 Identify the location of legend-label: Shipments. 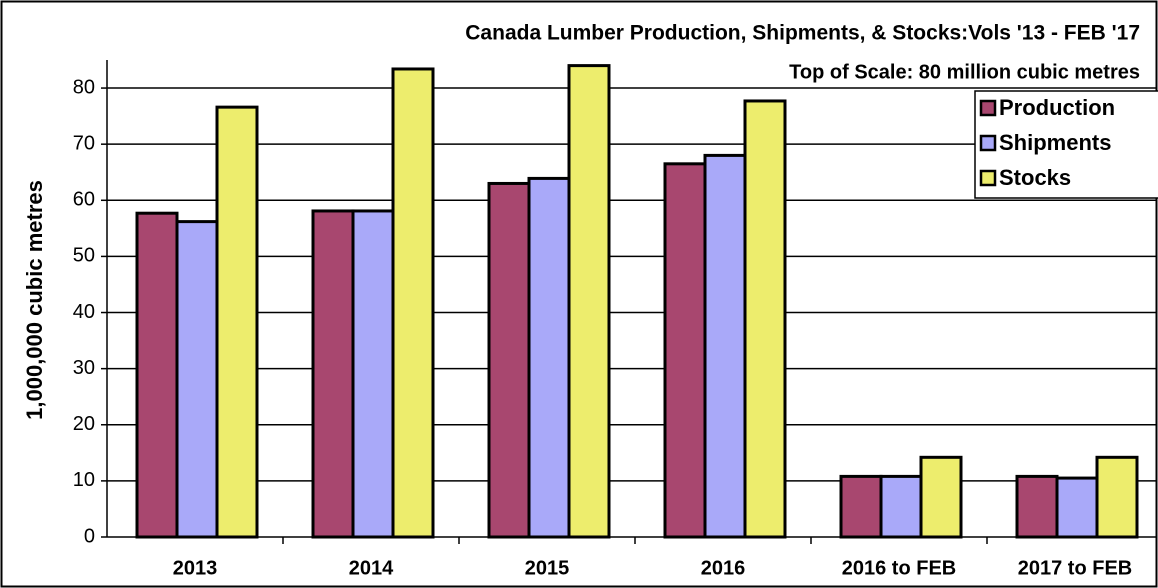
(1055, 142).